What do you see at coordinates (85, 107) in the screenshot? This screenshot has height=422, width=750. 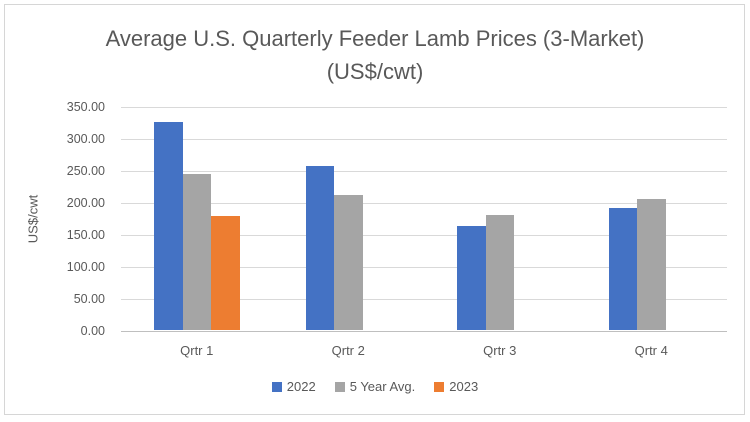 I see `y-axis-tick-label: 350.00` at bounding box center [85, 107].